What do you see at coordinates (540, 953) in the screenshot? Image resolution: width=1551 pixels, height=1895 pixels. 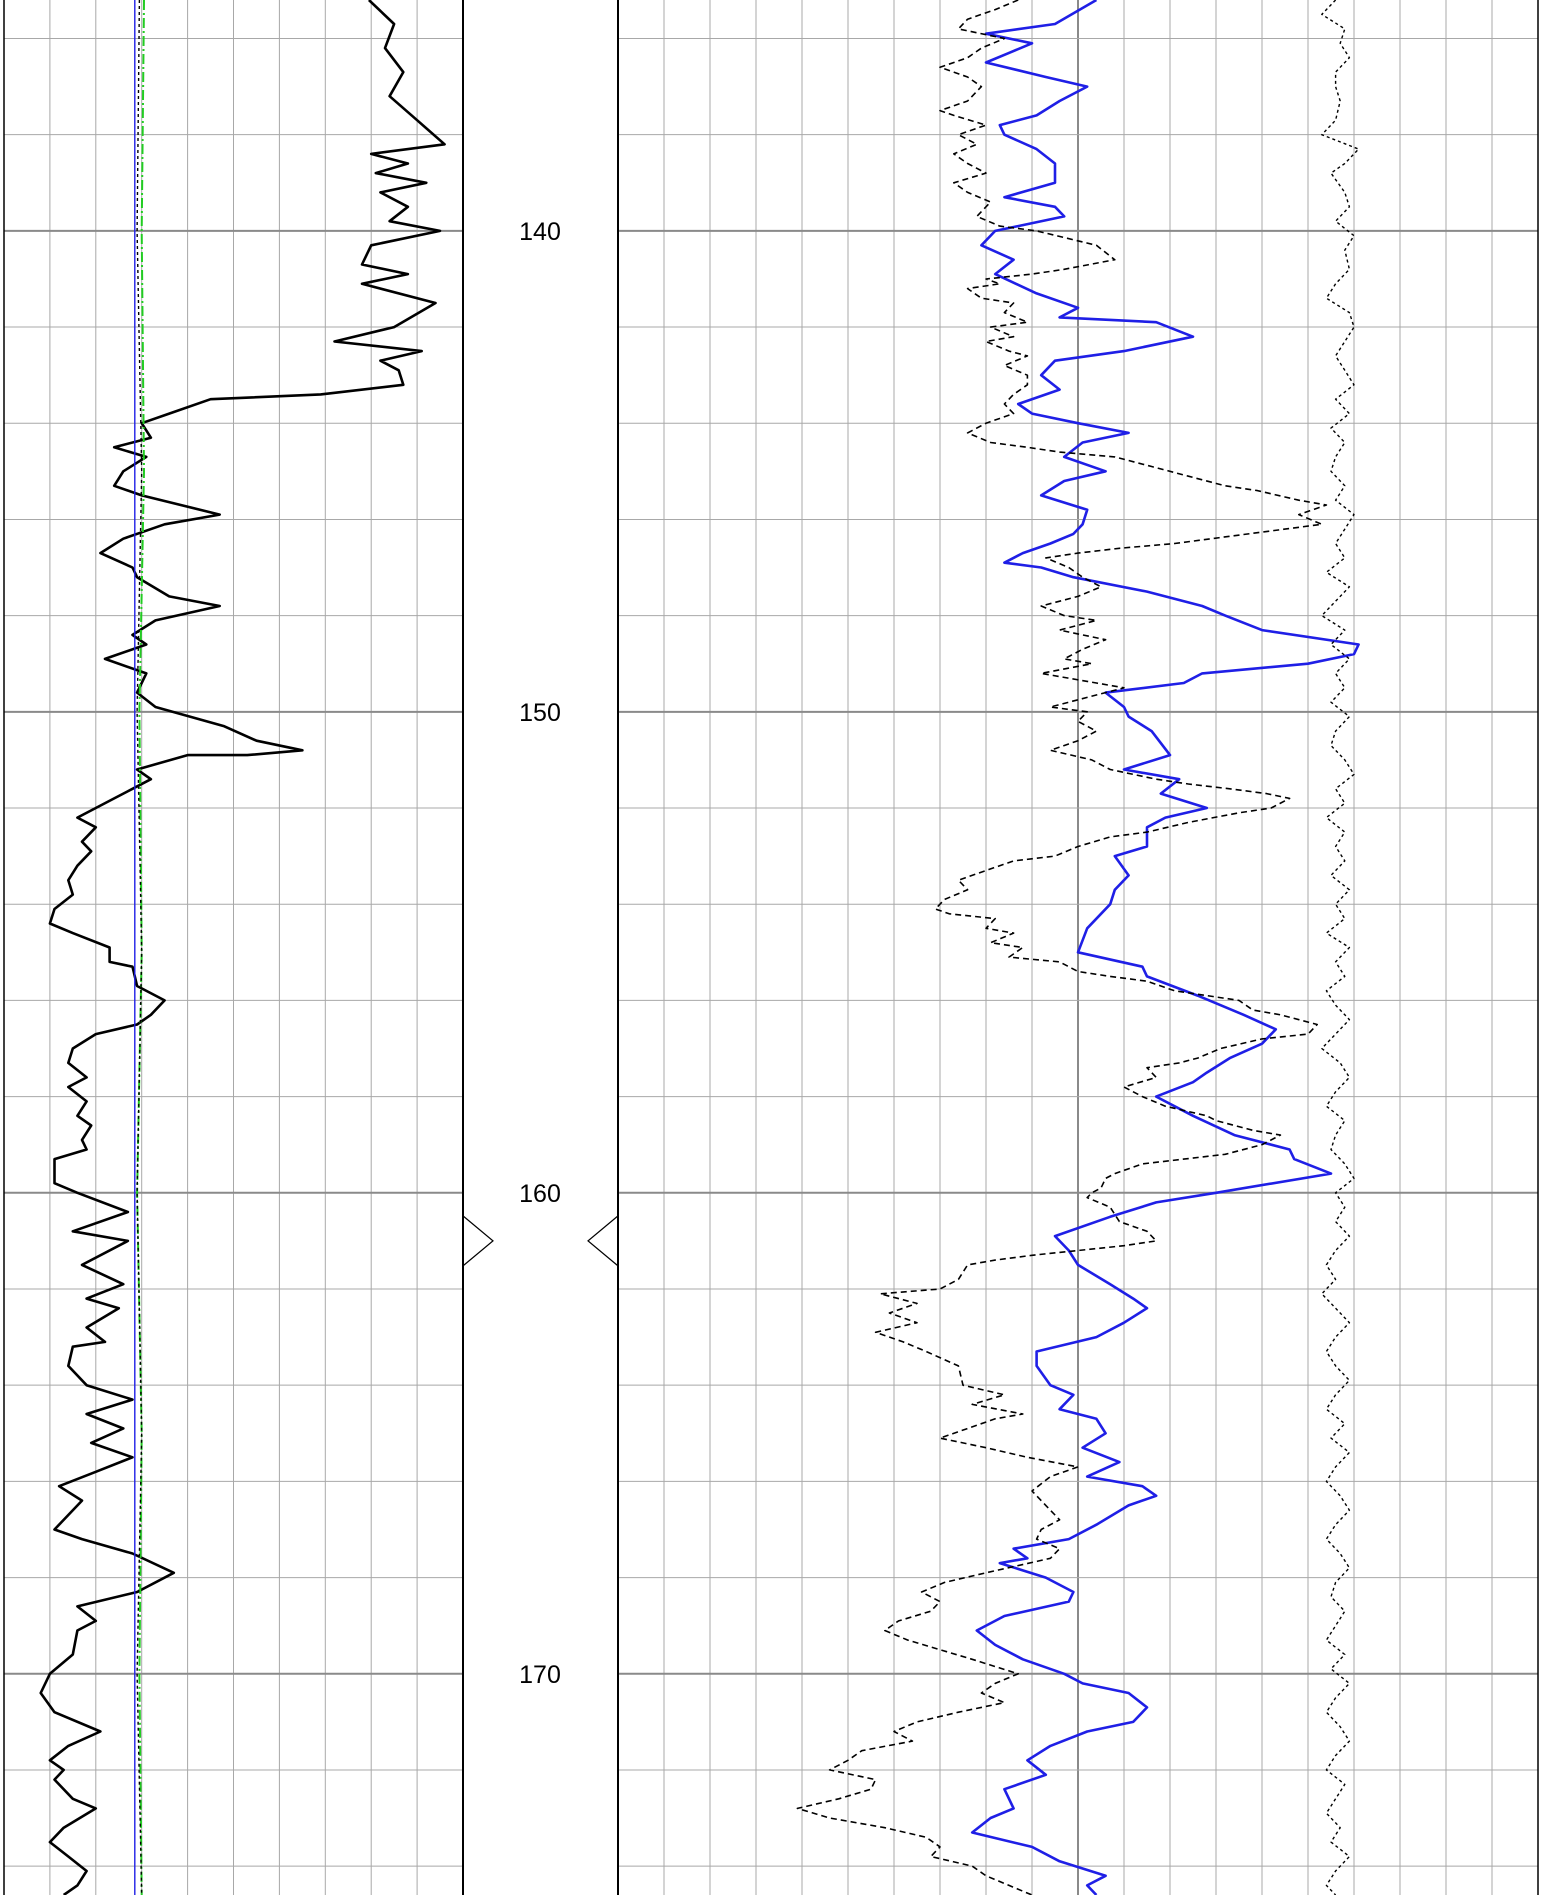 I see `depth-track: 140 150 160 170` at bounding box center [540, 953].